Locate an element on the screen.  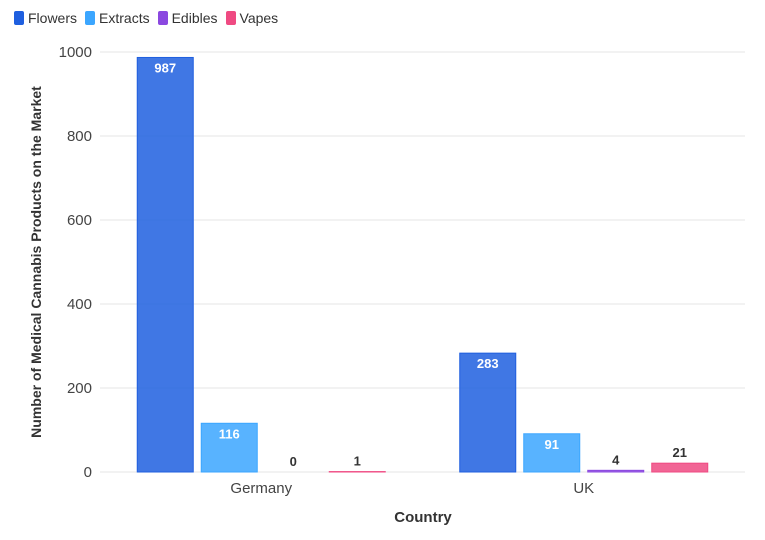
legend-label-flowers: Flowers is located at coordinates (53, 18).